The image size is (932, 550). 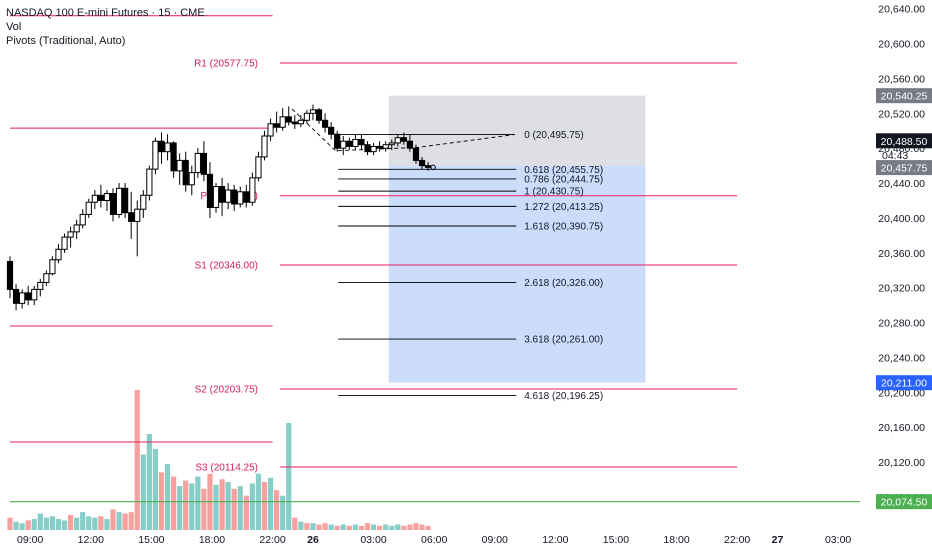 I want to click on stop-zone, so click(x=517, y=274).